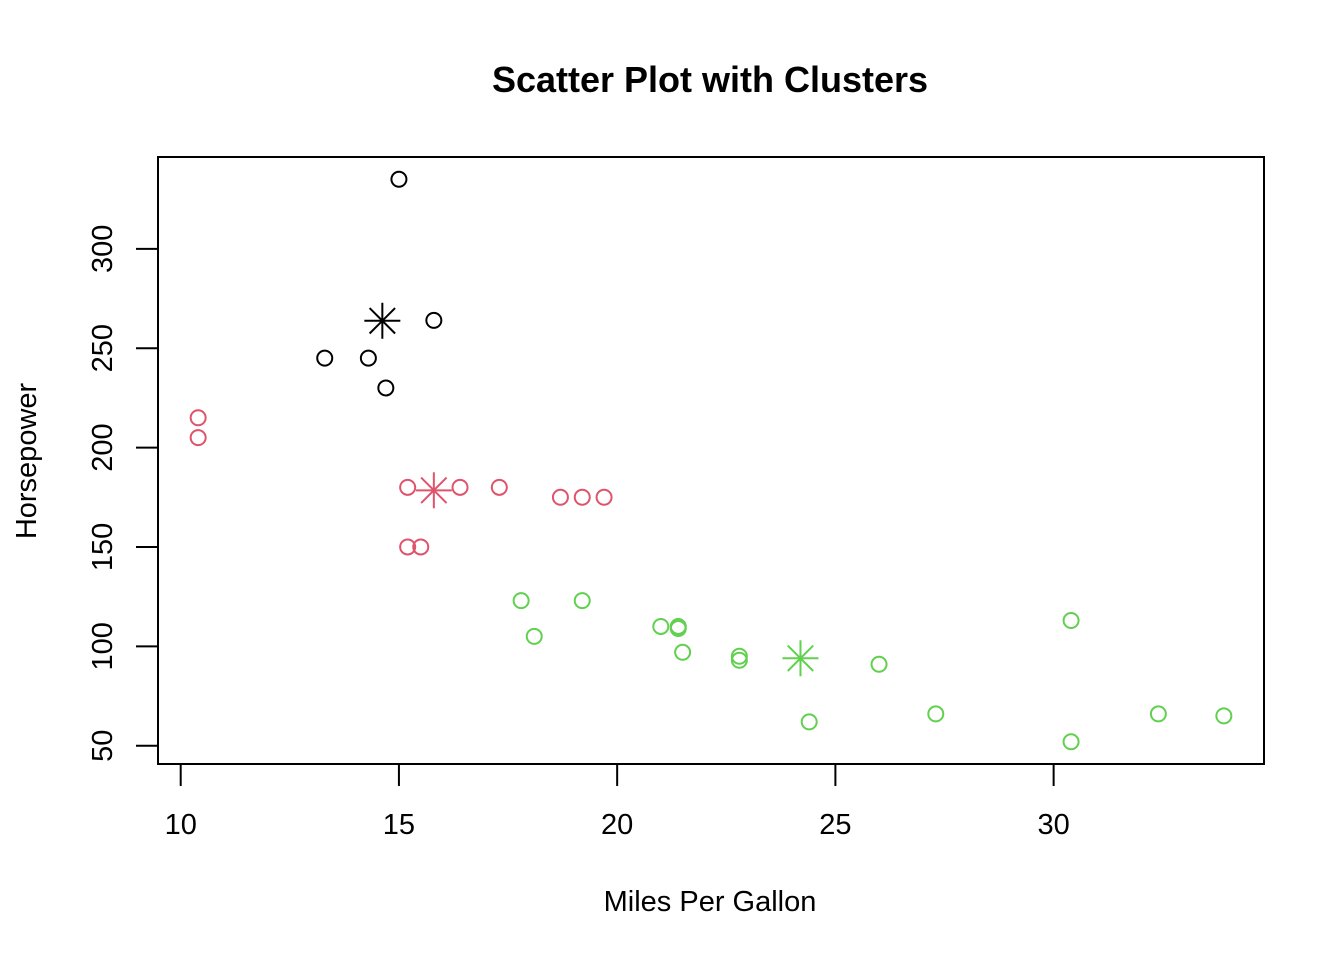  I want to click on x-axis-label: Miles Per Gallon, so click(710, 902).